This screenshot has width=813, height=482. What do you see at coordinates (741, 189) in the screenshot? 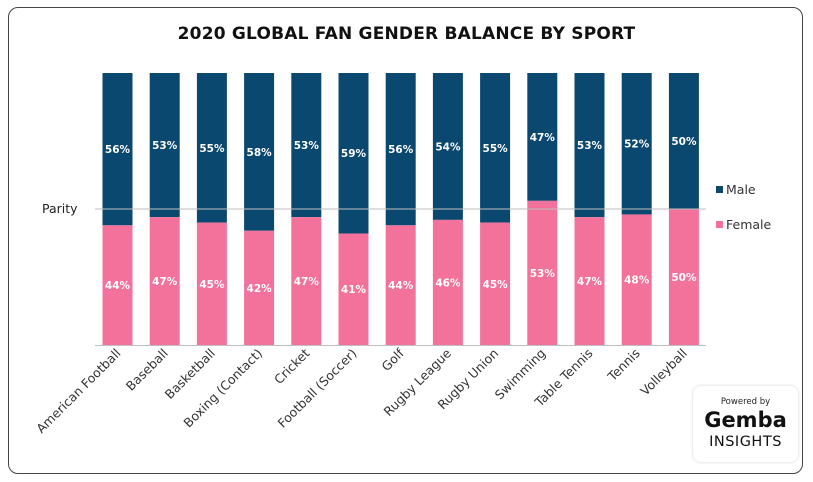
I see `legend-label-male: Male` at bounding box center [741, 189].